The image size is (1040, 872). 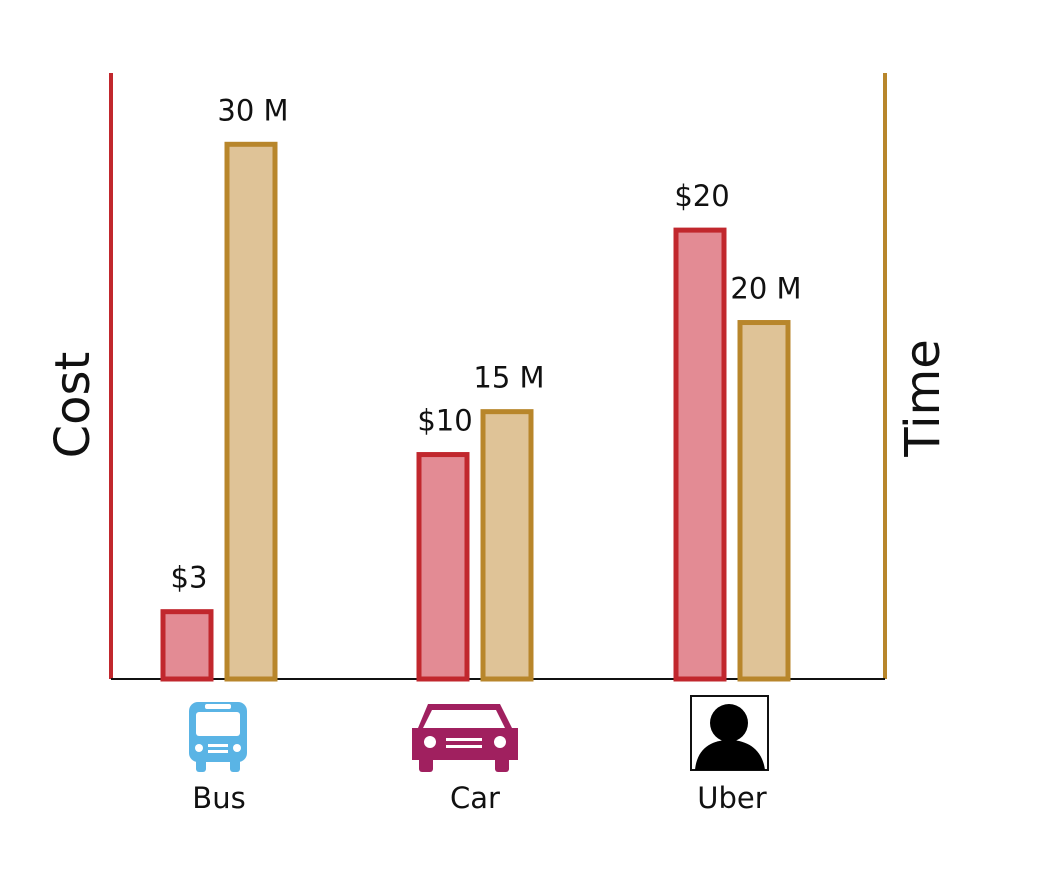 What do you see at coordinates (701, 196) in the screenshot?
I see `value-label: $20` at bounding box center [701, 196].